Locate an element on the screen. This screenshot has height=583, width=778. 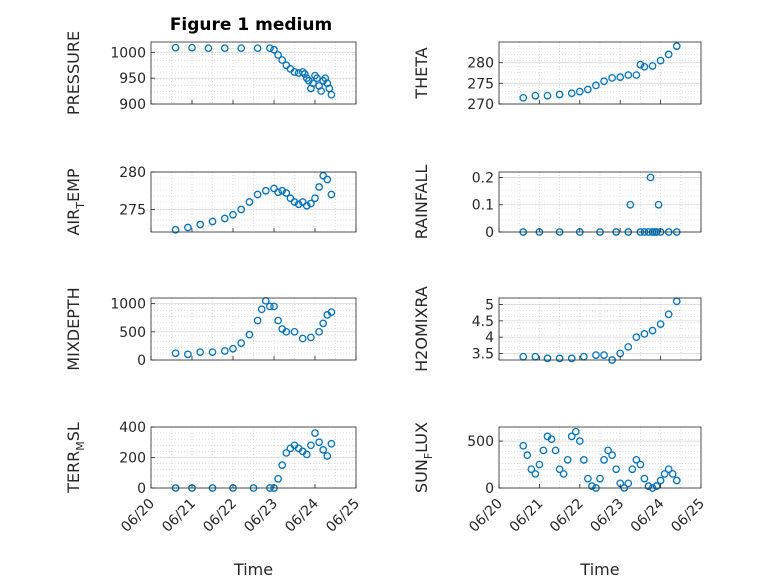
x-tick-label: 06/23 is located at coordinates (261, 516).